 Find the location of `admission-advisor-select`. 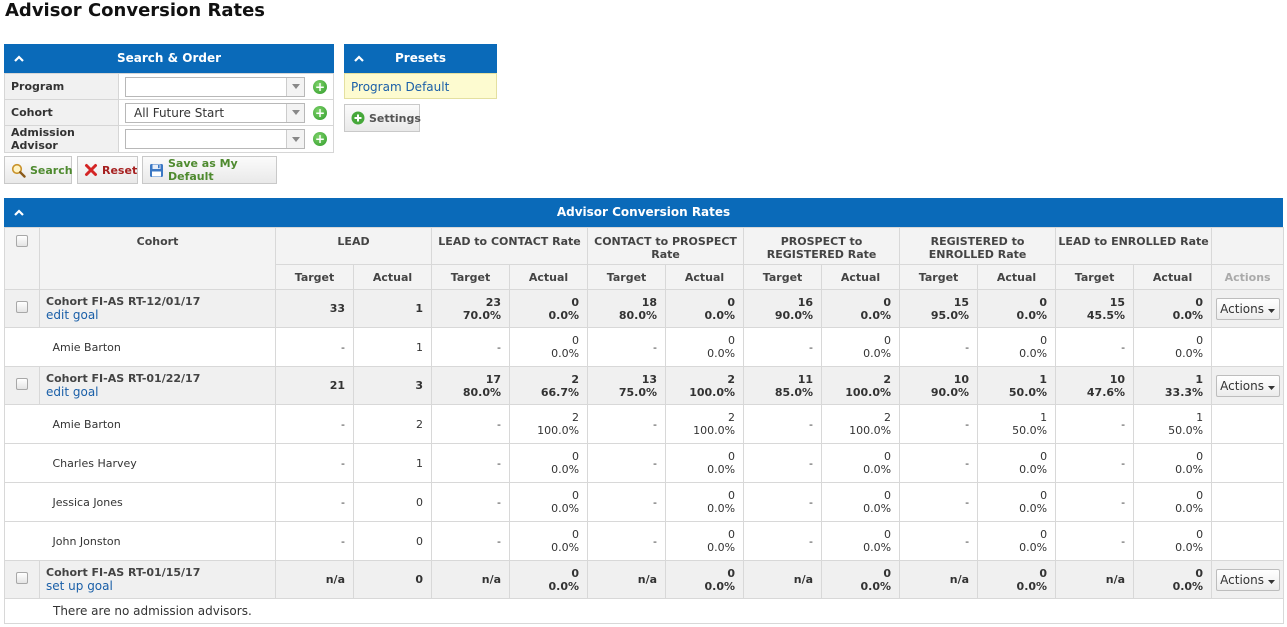

admission-advisor-select is located at coordinates (215, 139).